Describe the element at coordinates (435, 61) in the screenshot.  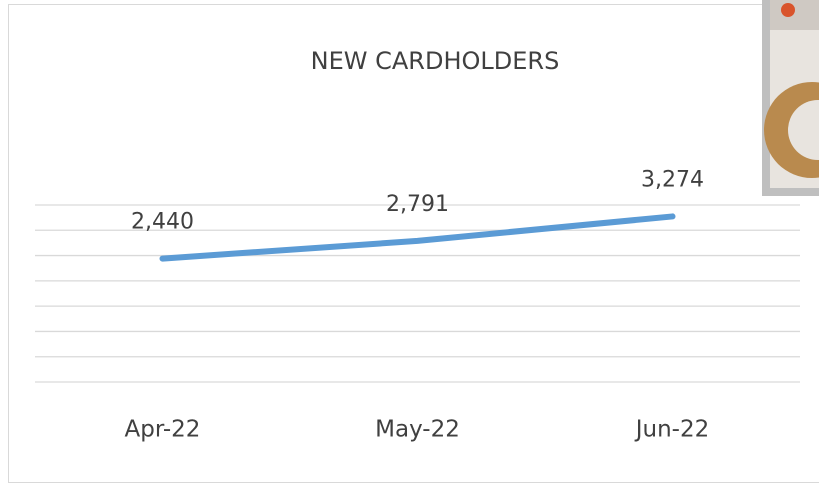
I see `chart-title: NEW CARDHOLDERS` at that location.